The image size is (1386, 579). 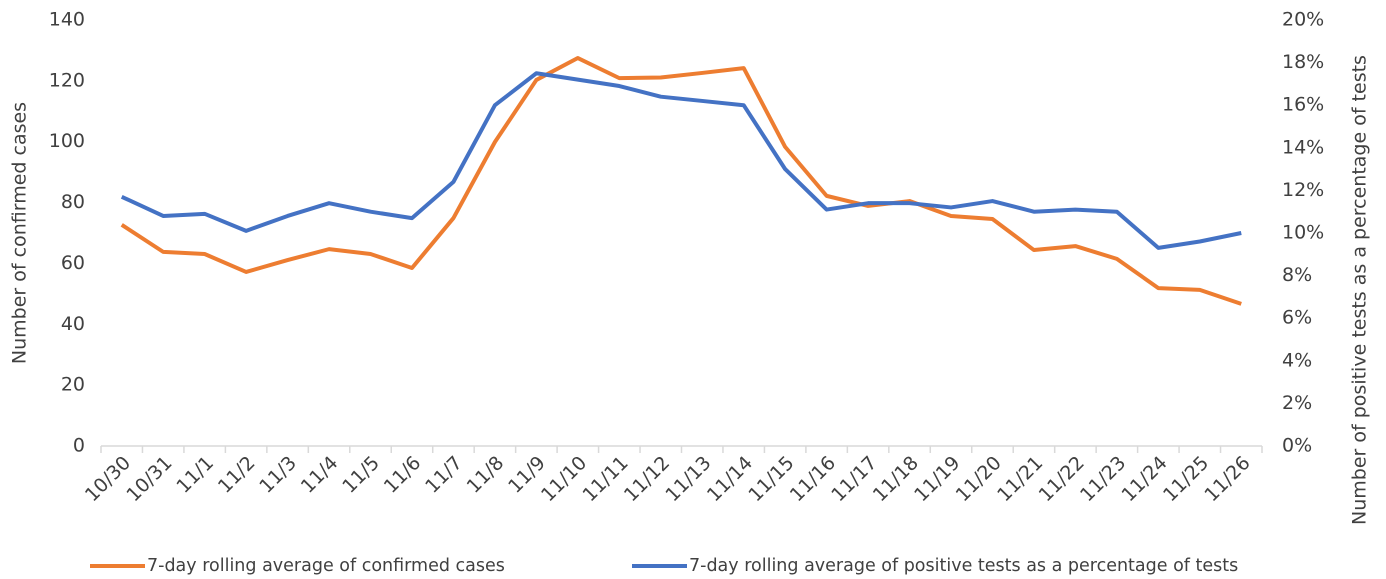 What do you see at coordinates (1062, 479) in the screenshot?
I see `x-tick-label: 11/22` at bounding box center [1062, 479].